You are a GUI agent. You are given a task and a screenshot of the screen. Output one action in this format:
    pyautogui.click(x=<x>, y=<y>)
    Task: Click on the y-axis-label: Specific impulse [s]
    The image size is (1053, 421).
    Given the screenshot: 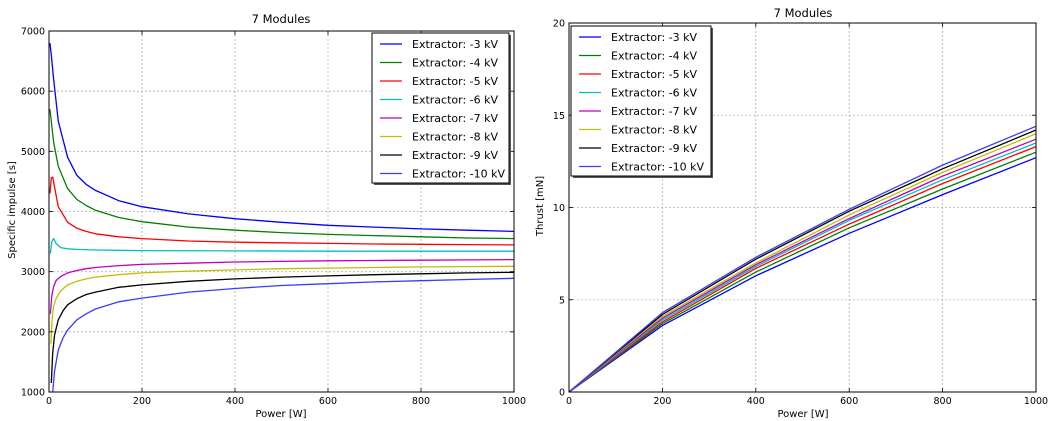 What is the action you would take?
    pyautogui.click(x=12, y=210)
    